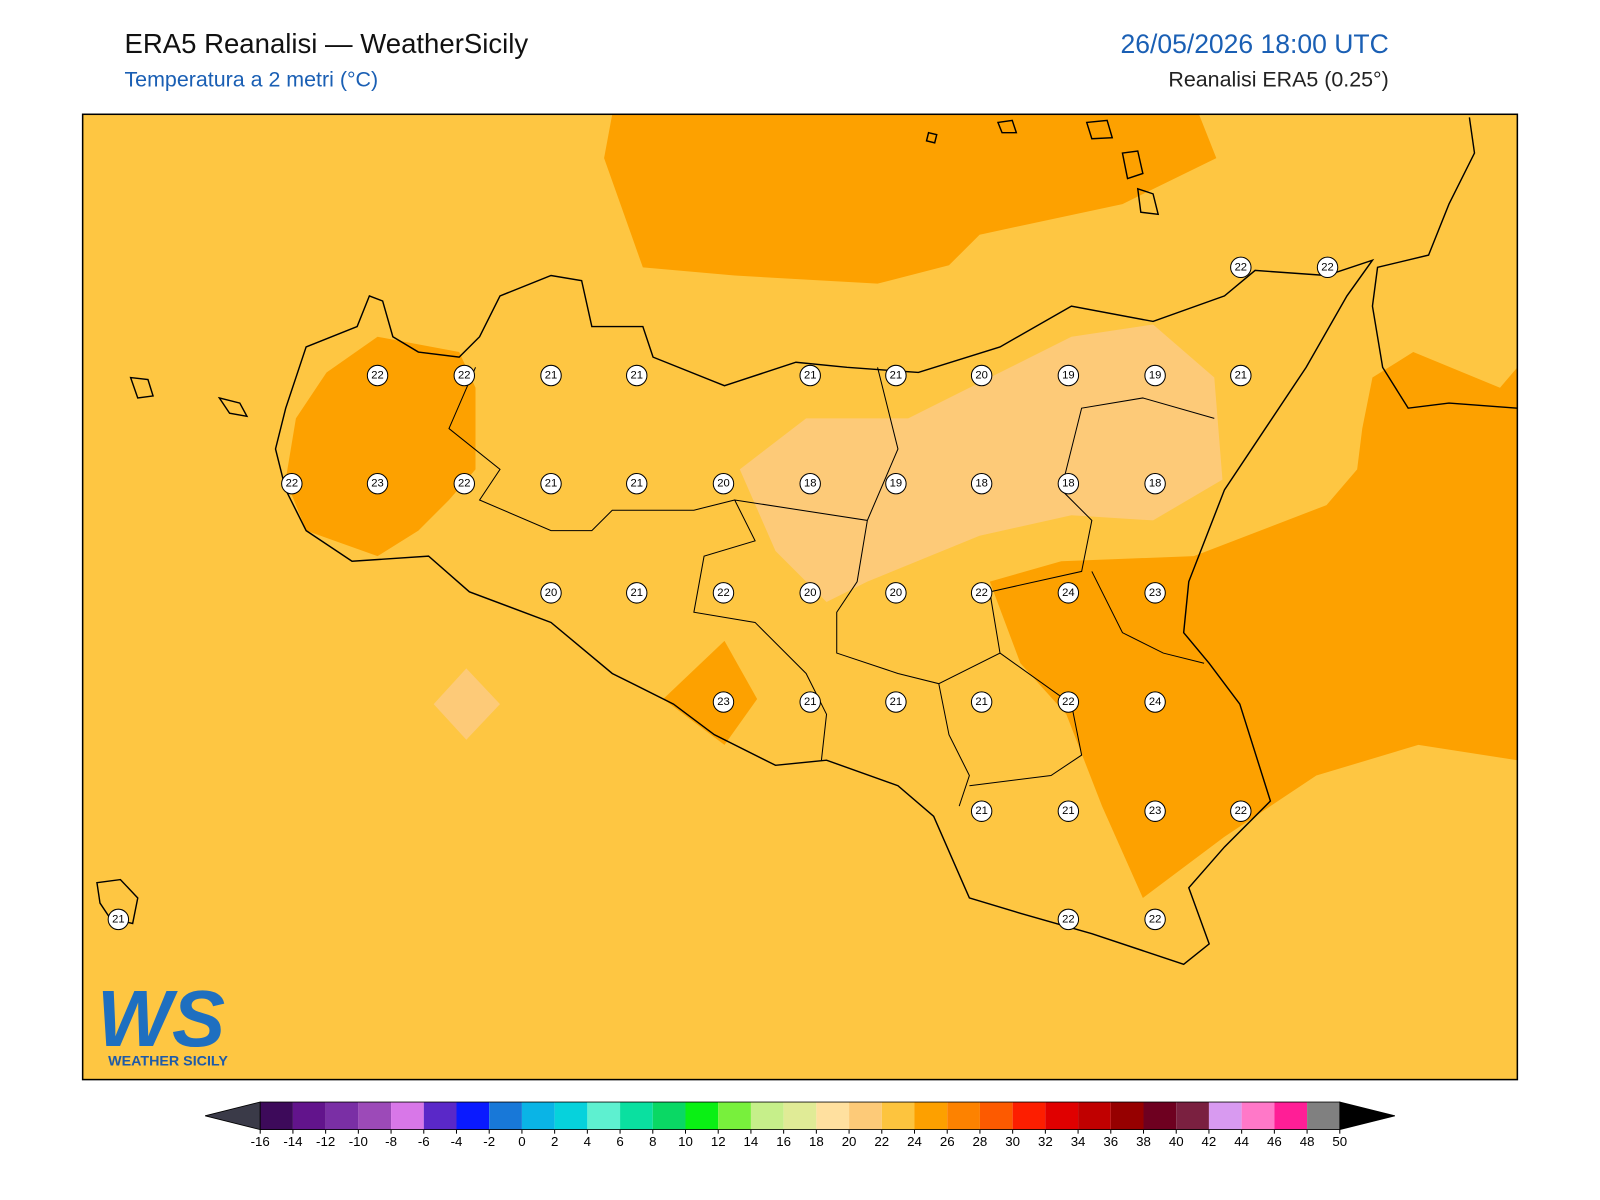 Image resolution: width=1600 pixels, height=1200 pixels. Describe the element at coordinates (881, 1141) in the screenshot. I see `colorbar-tick-label: 22` at that location.